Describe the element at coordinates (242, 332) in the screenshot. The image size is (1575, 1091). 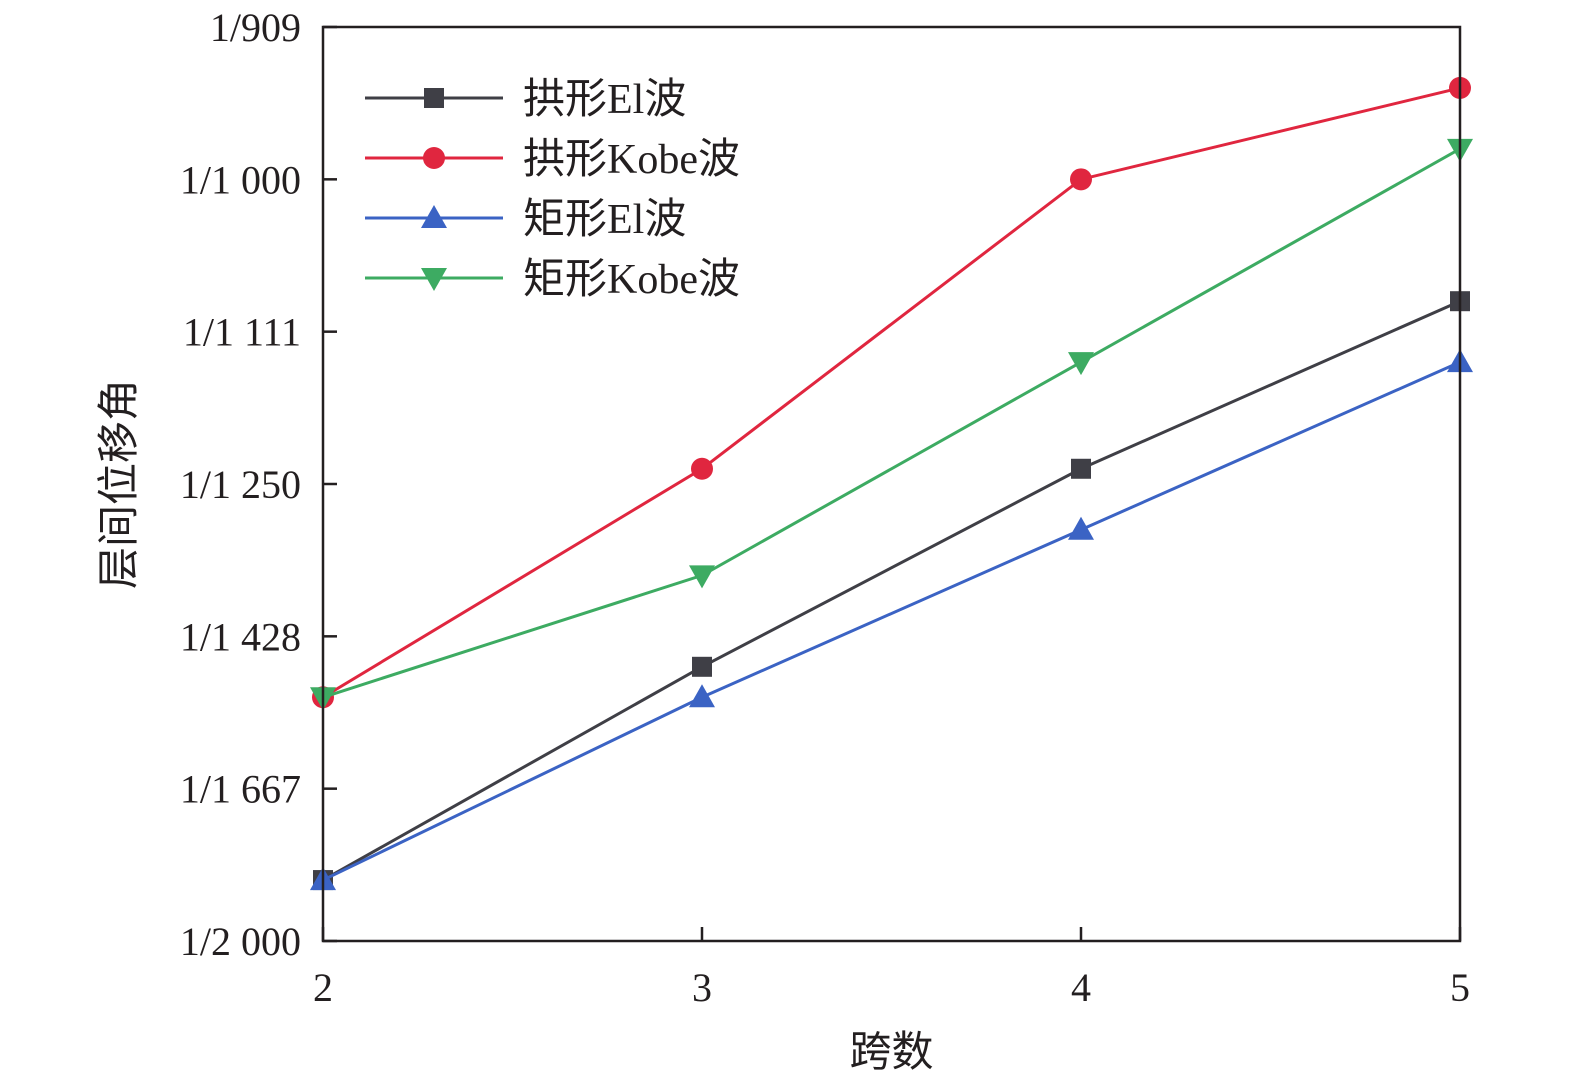
I see `y-tick-label: 1/1 111` at that location.